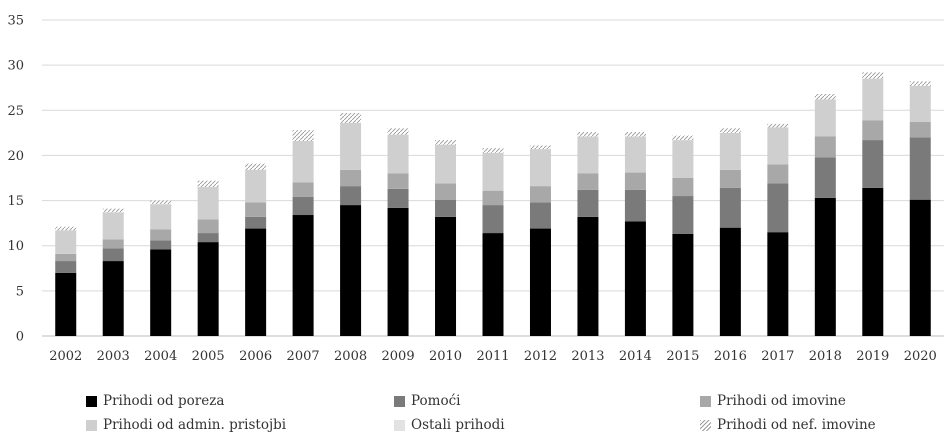 The height and width of the screenshot is (439, 944). What do you see at coordinates (113, 356) in the screenshot?
I see `x-tick-label: 2003` at bounding box center [113, 356].